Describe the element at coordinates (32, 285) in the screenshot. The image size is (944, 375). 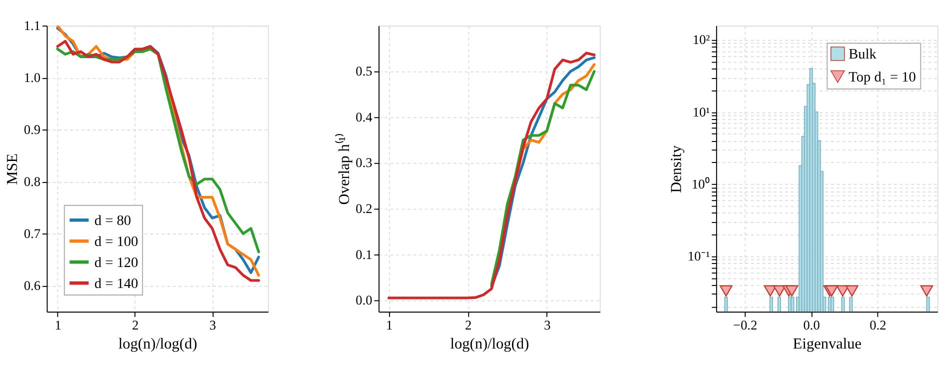
I see `y-tick-label: 0.6` at that location.